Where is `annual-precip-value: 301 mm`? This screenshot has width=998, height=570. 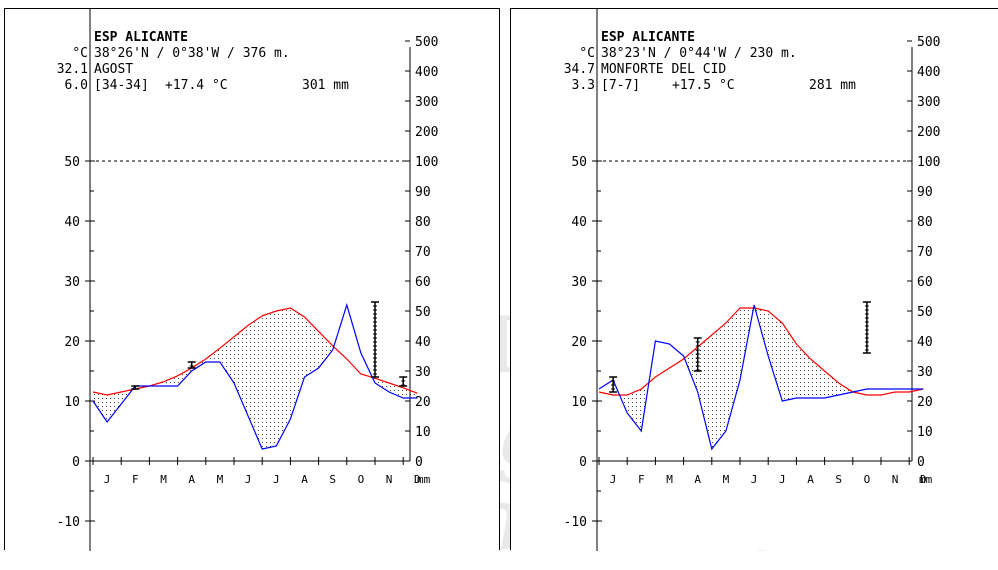
annual-precip-value: 301 mm is located at coordinates (325, 85).